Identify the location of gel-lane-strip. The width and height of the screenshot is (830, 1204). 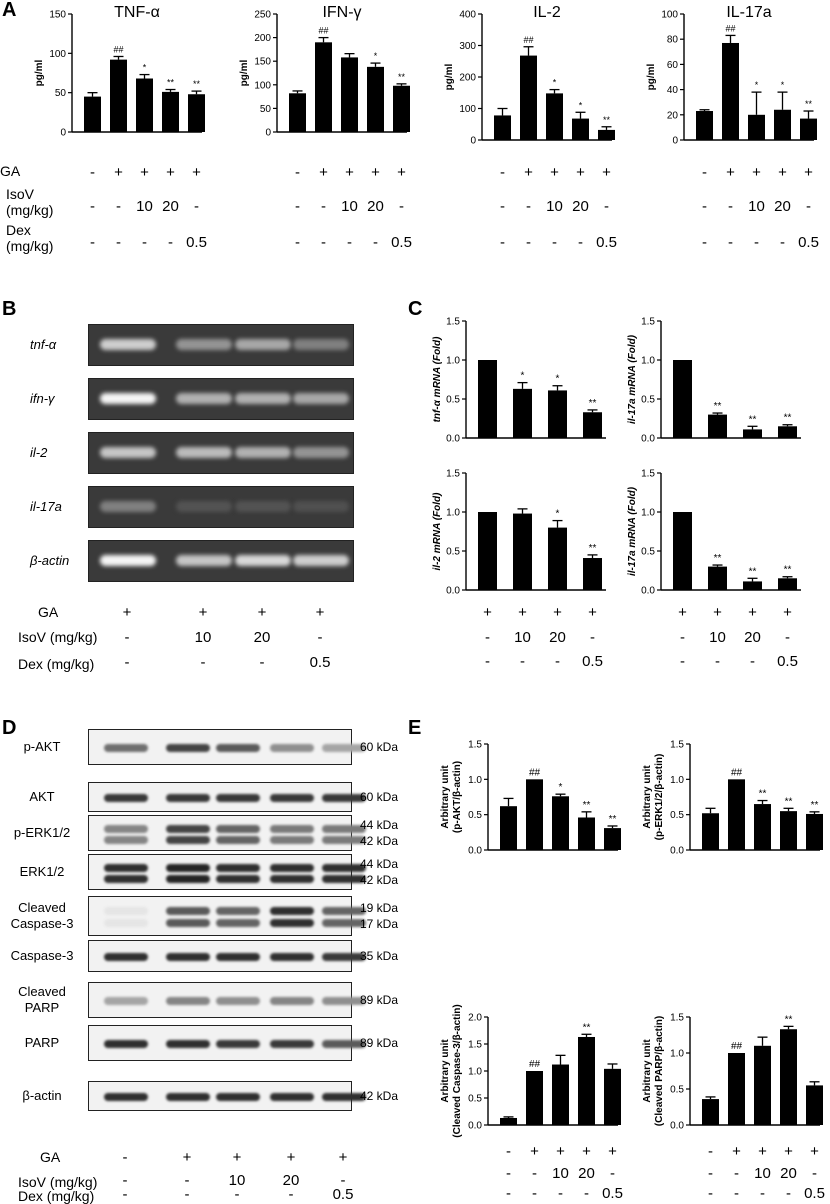
(221, 345).